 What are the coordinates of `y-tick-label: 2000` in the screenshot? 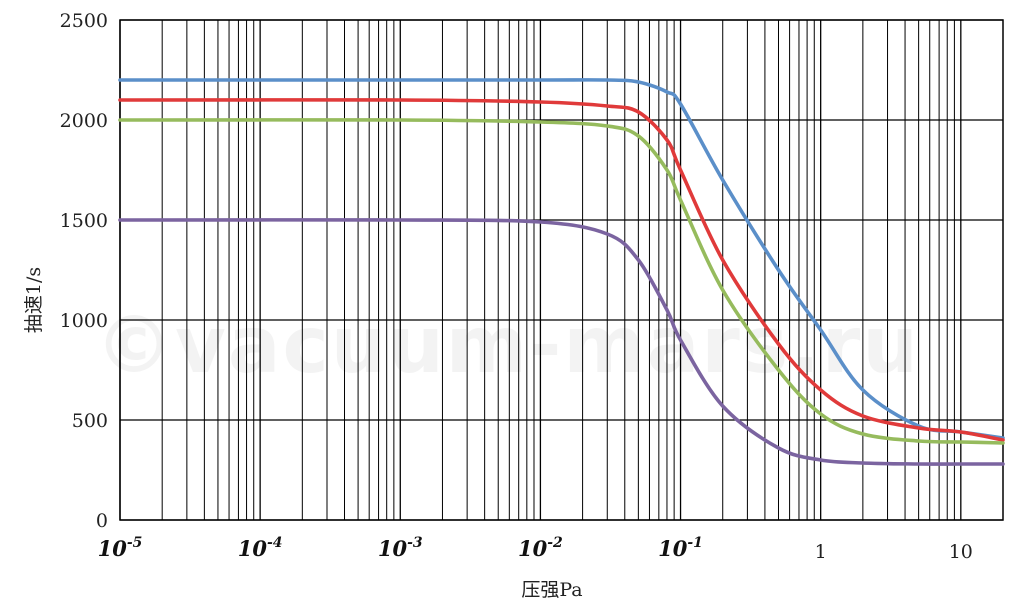 It's located at (84, 121).